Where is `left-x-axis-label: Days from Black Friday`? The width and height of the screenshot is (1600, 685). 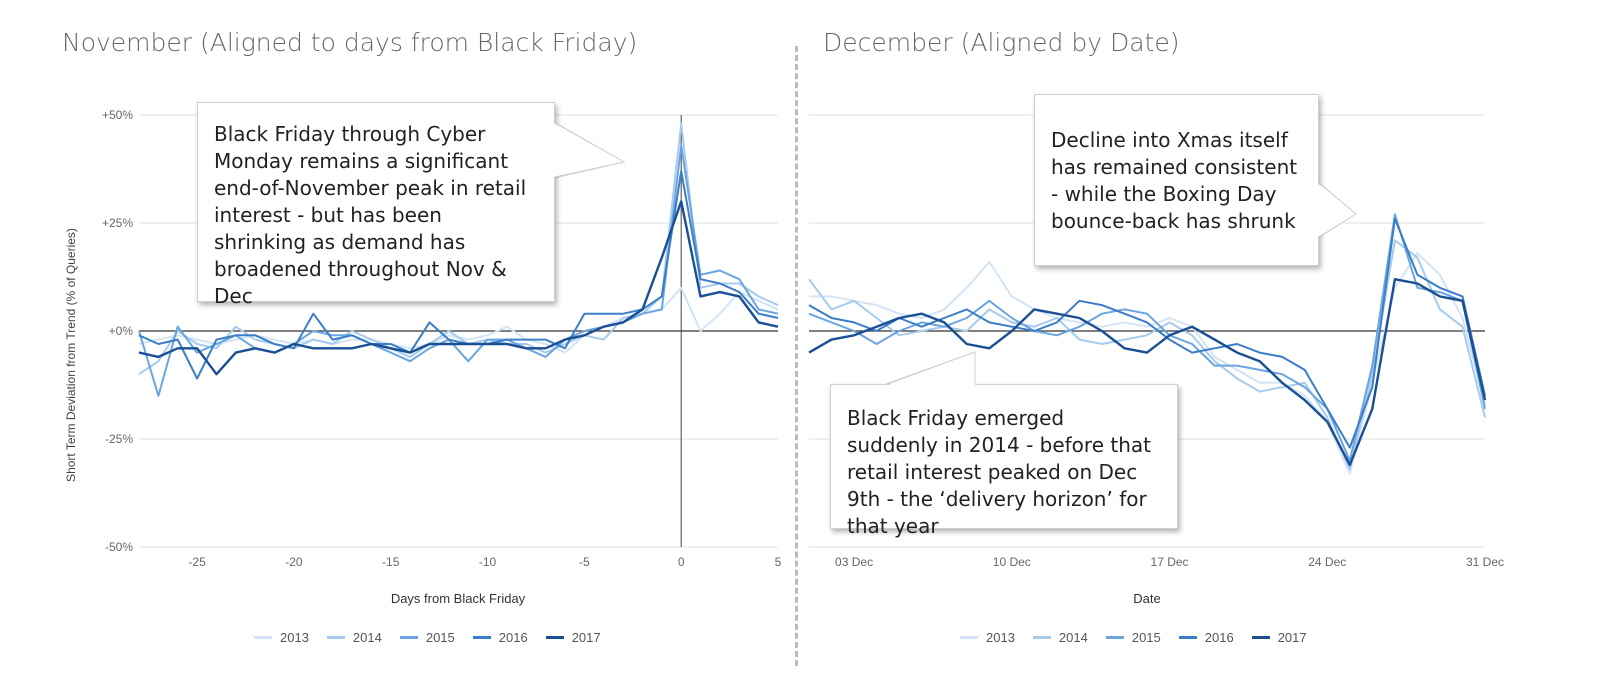 left-x-axis-label: Days from Black Friday is located at coordinates (458, 598).